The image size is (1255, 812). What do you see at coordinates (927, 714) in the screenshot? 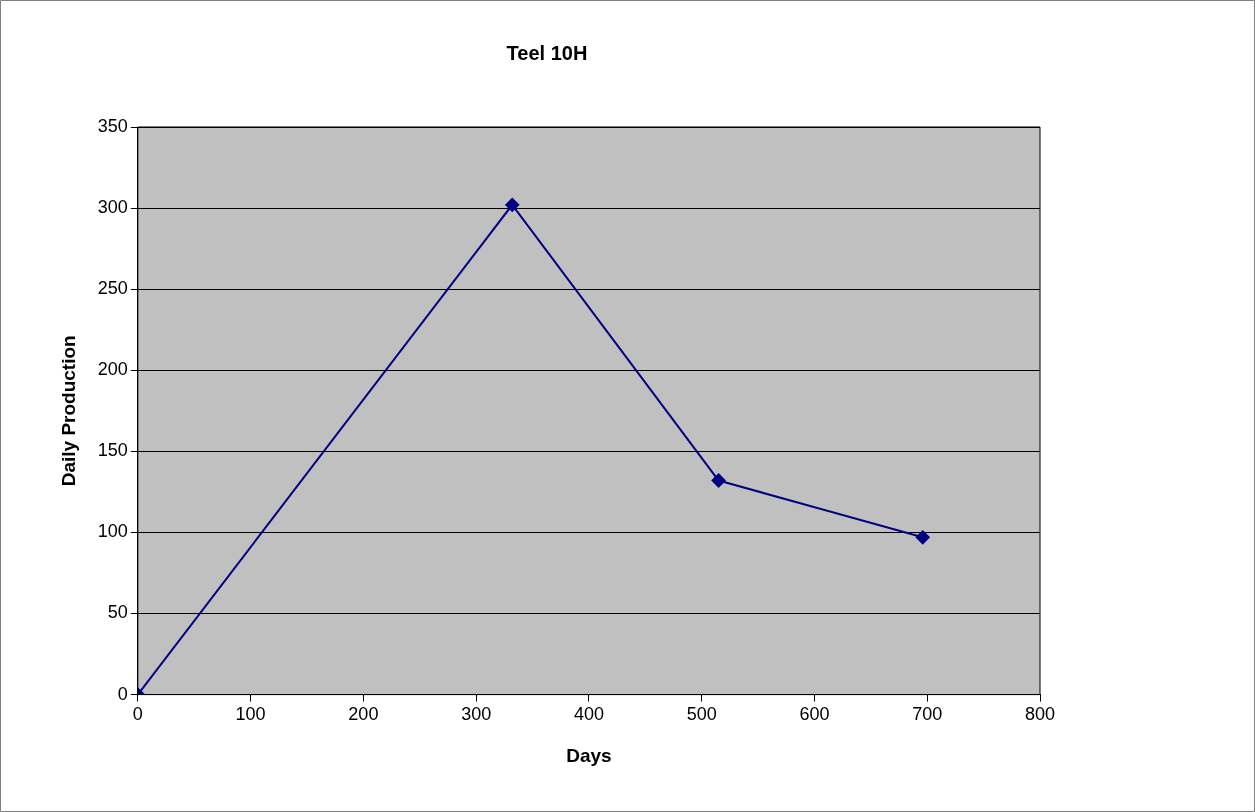
I see `x-tick-label: 700` at bounding box center [927, 714].